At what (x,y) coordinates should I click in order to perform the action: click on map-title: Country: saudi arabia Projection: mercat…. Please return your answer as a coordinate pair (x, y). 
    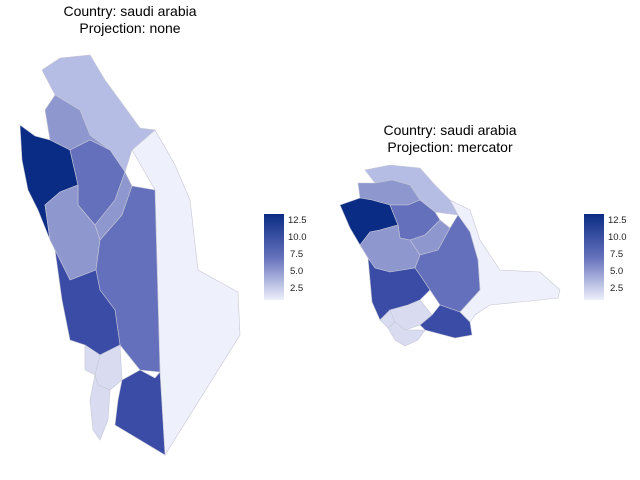
    Looking at the image, I should click on (450, 139).